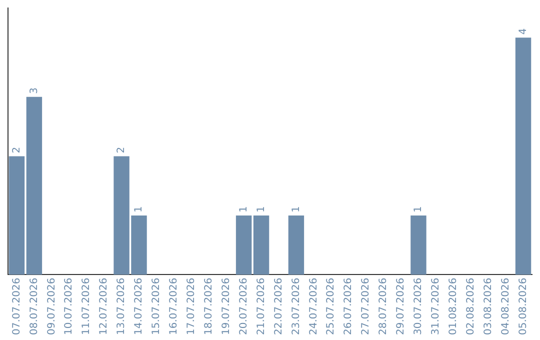 The height and width of the screenshot is (340, 540). I want to click on x-tick-label: 22.07.2026, so click(278, 307).